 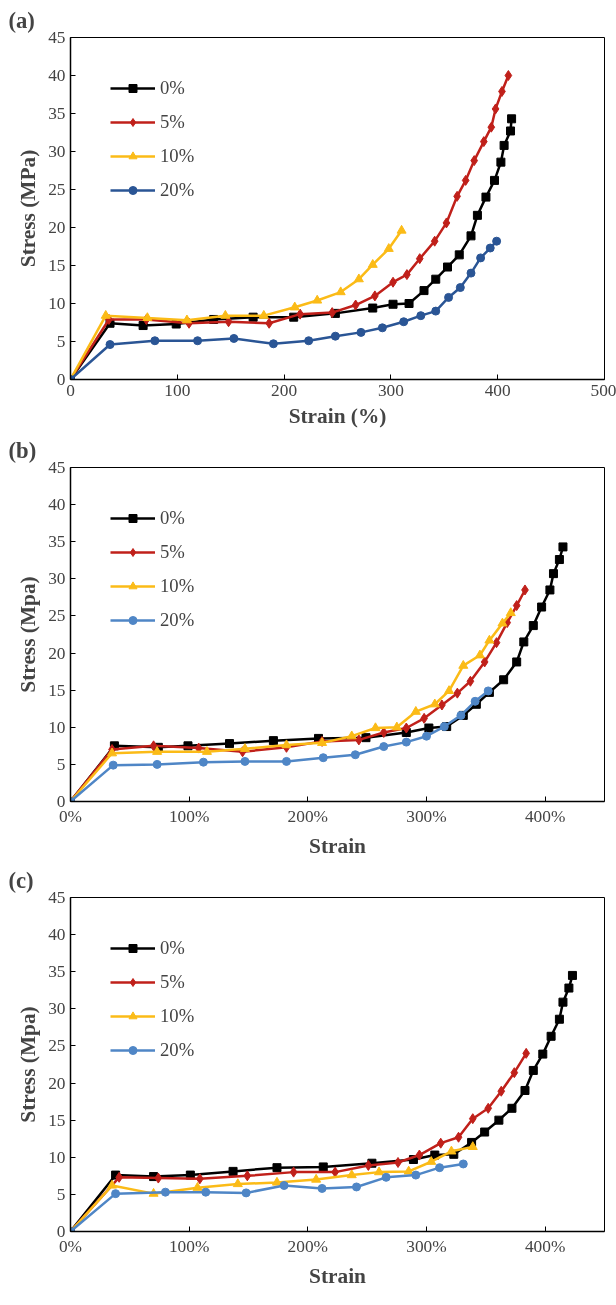 What do you see at coordinates (28, 208) in the screenshot?
I see `y-axis-title: Stress (MPa)` at bounding box center [28, 208].